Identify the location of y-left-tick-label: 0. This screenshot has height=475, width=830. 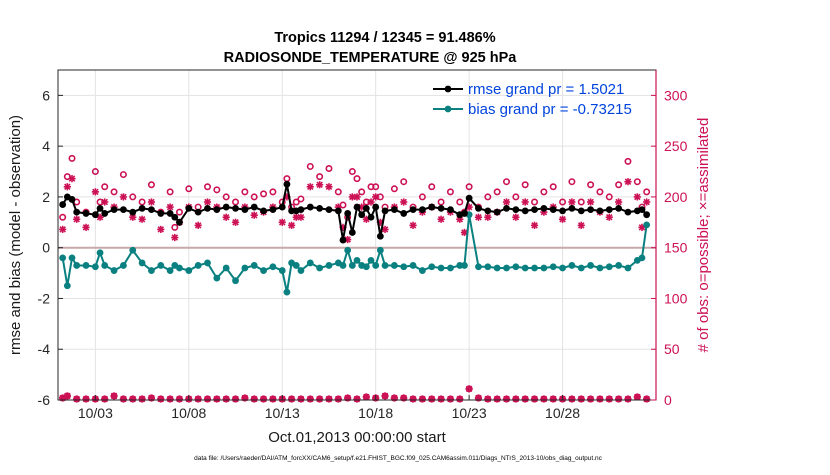
(46, 248).